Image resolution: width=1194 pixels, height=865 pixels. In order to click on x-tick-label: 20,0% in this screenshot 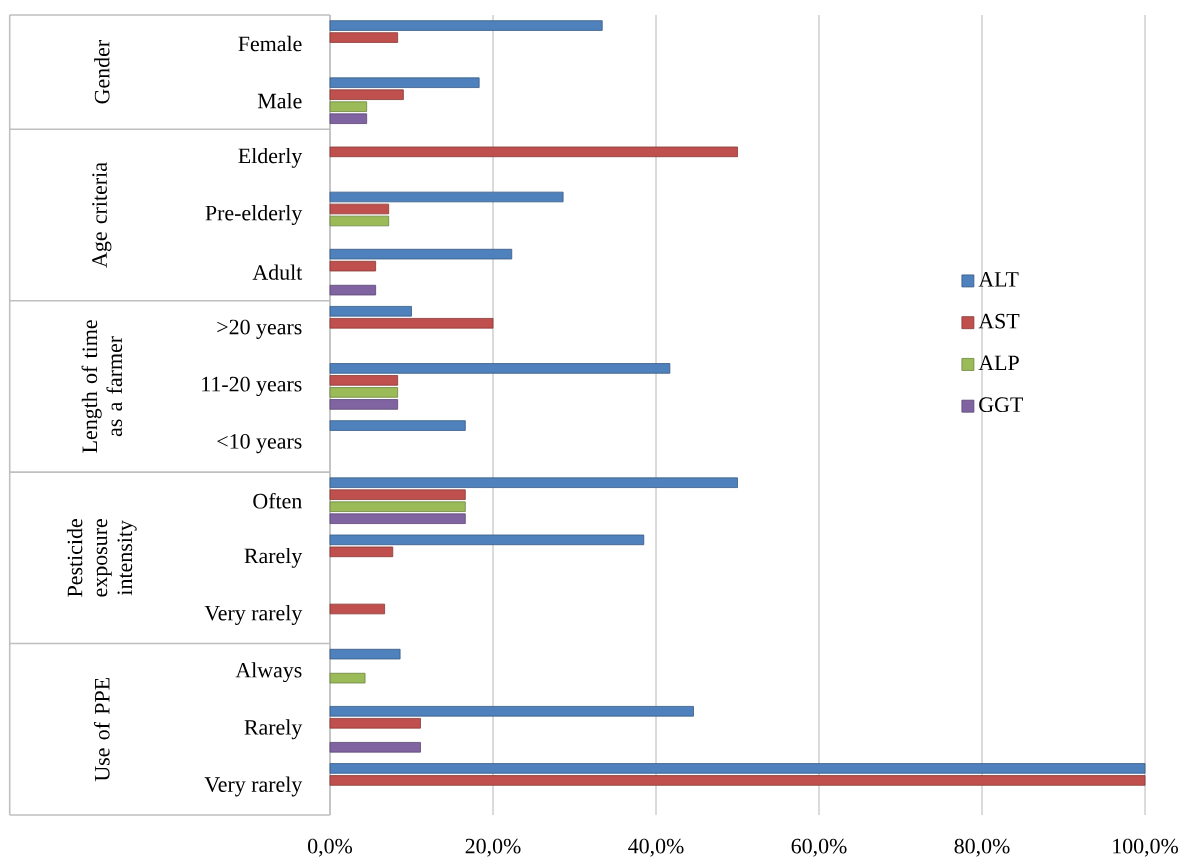, I will do `click(493, 847)`.